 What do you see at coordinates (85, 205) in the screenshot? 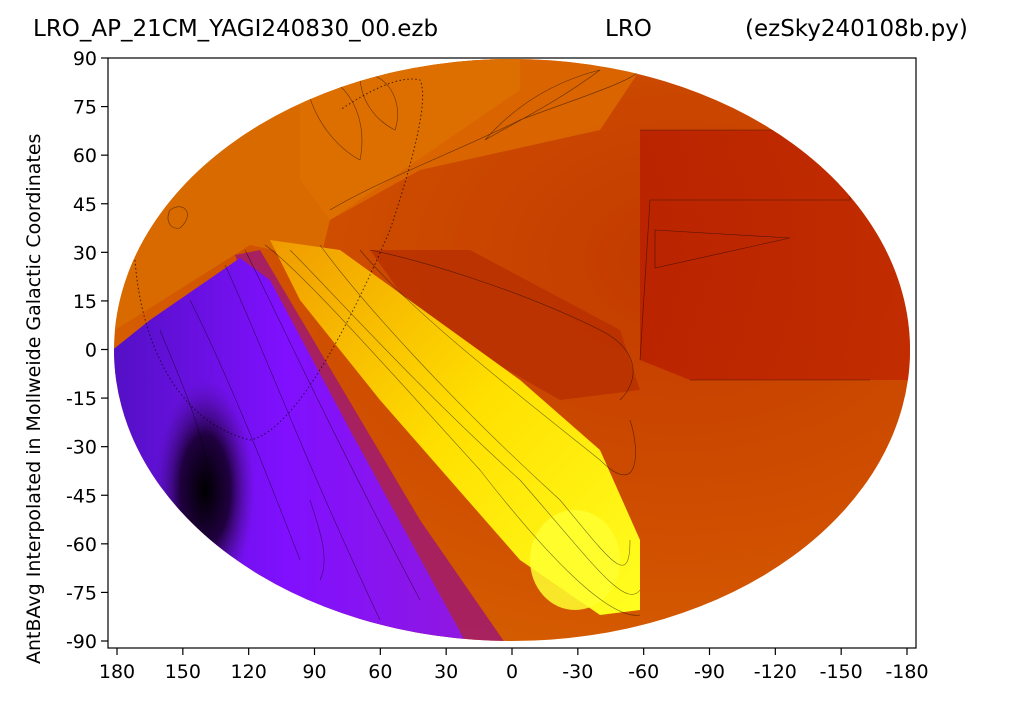
I see `y-tick-label: 45` at bounding box center [85, 205].